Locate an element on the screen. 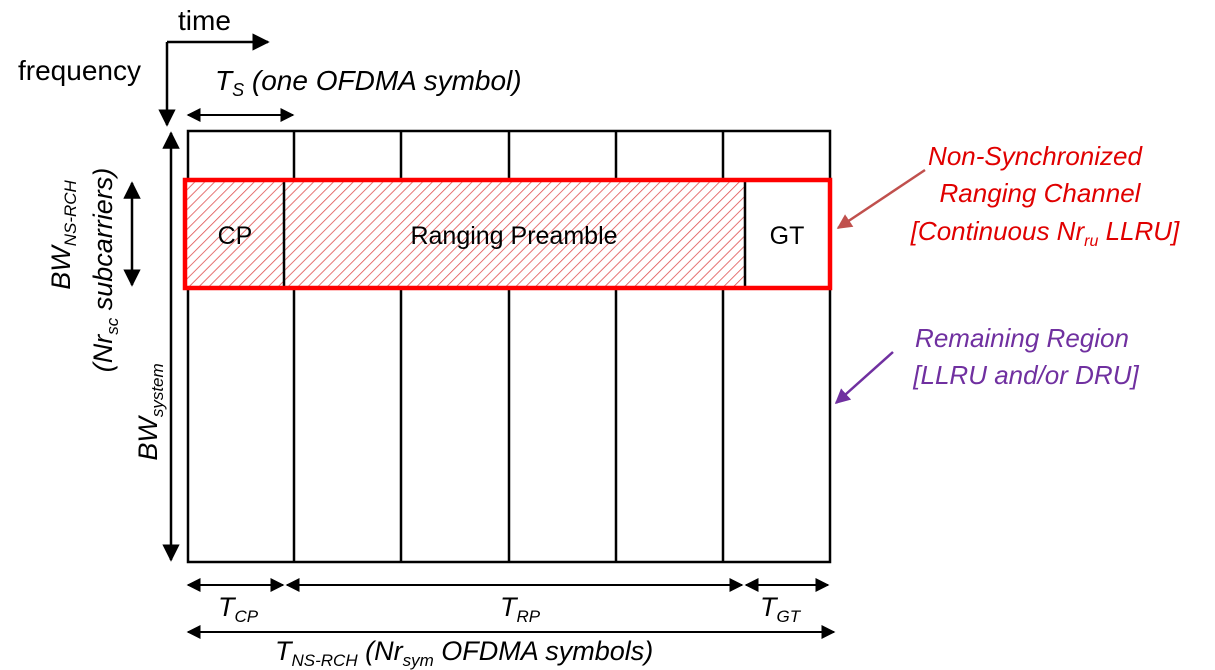  rp-duration-label: TRP is located at coordinates (520, 609).